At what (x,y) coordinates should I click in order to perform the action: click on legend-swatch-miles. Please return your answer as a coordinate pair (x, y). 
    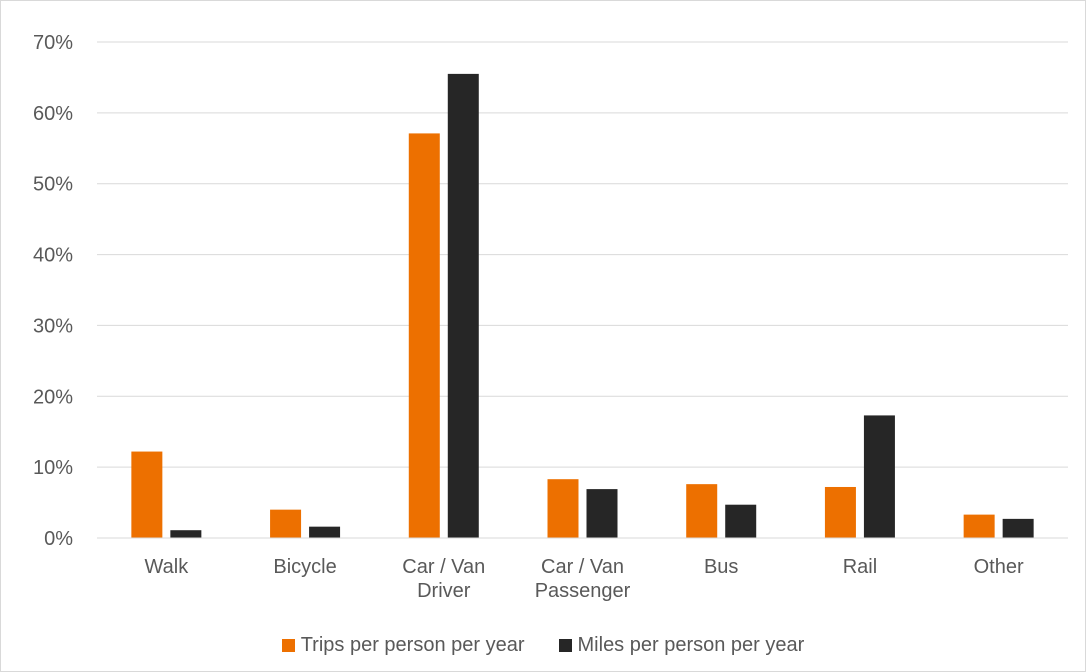
    Looking at the image, I should click on (565, 645).